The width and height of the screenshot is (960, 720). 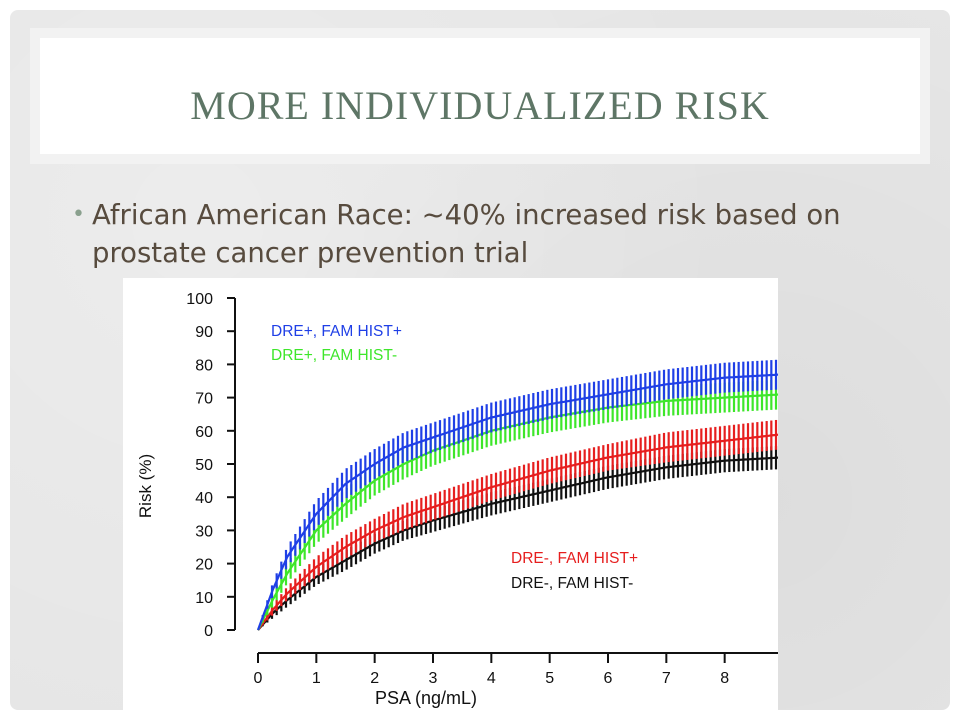 What do you see at coordinates (204, 565) in the screenshot?
I see `y-tick-label: 20` at bounding box center [204, 565].